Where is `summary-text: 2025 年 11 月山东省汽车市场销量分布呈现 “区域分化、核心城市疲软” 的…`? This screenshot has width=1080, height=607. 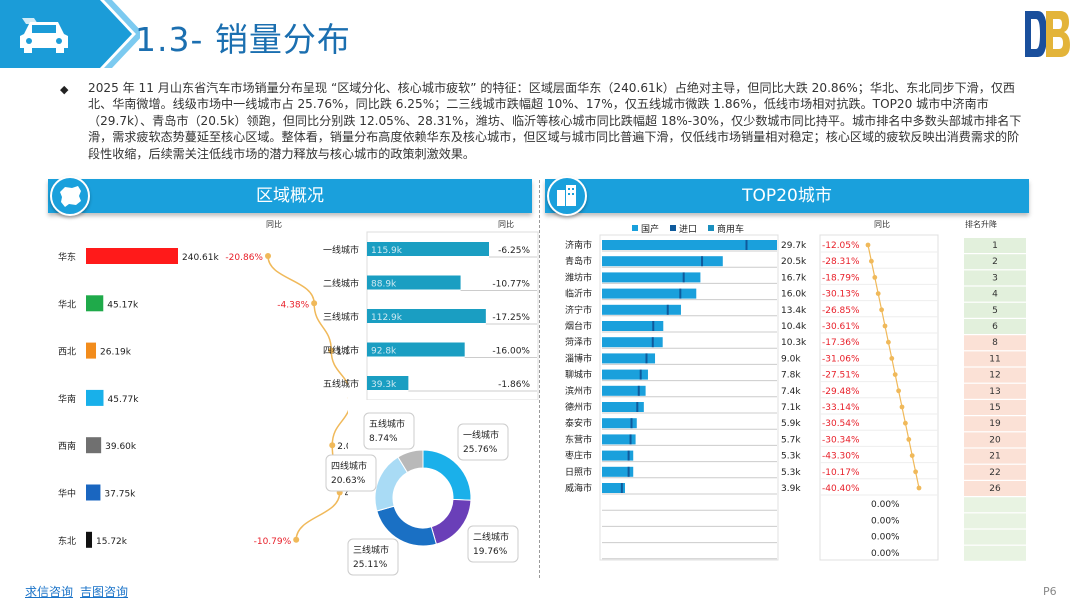 summary-text: 2025 年 11 月山东省汽车市场销量分布呈现 “区域分化、核心城市疲软” 的… is located at coordinates (555, 121).